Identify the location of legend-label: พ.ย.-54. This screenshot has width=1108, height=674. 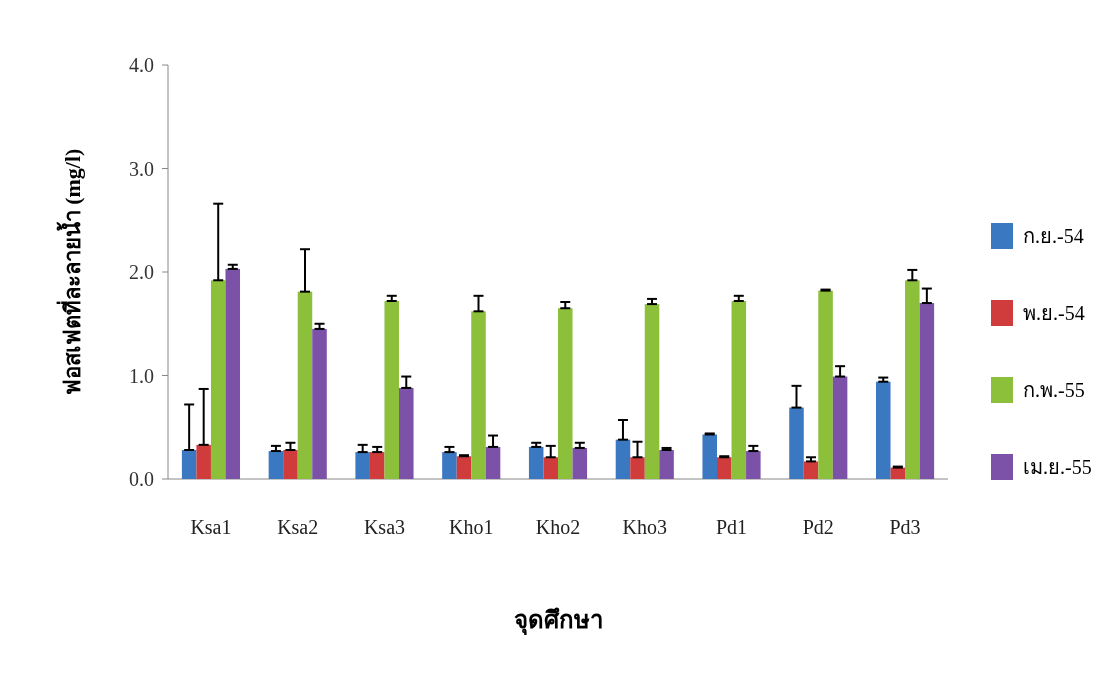
(1054, 313).